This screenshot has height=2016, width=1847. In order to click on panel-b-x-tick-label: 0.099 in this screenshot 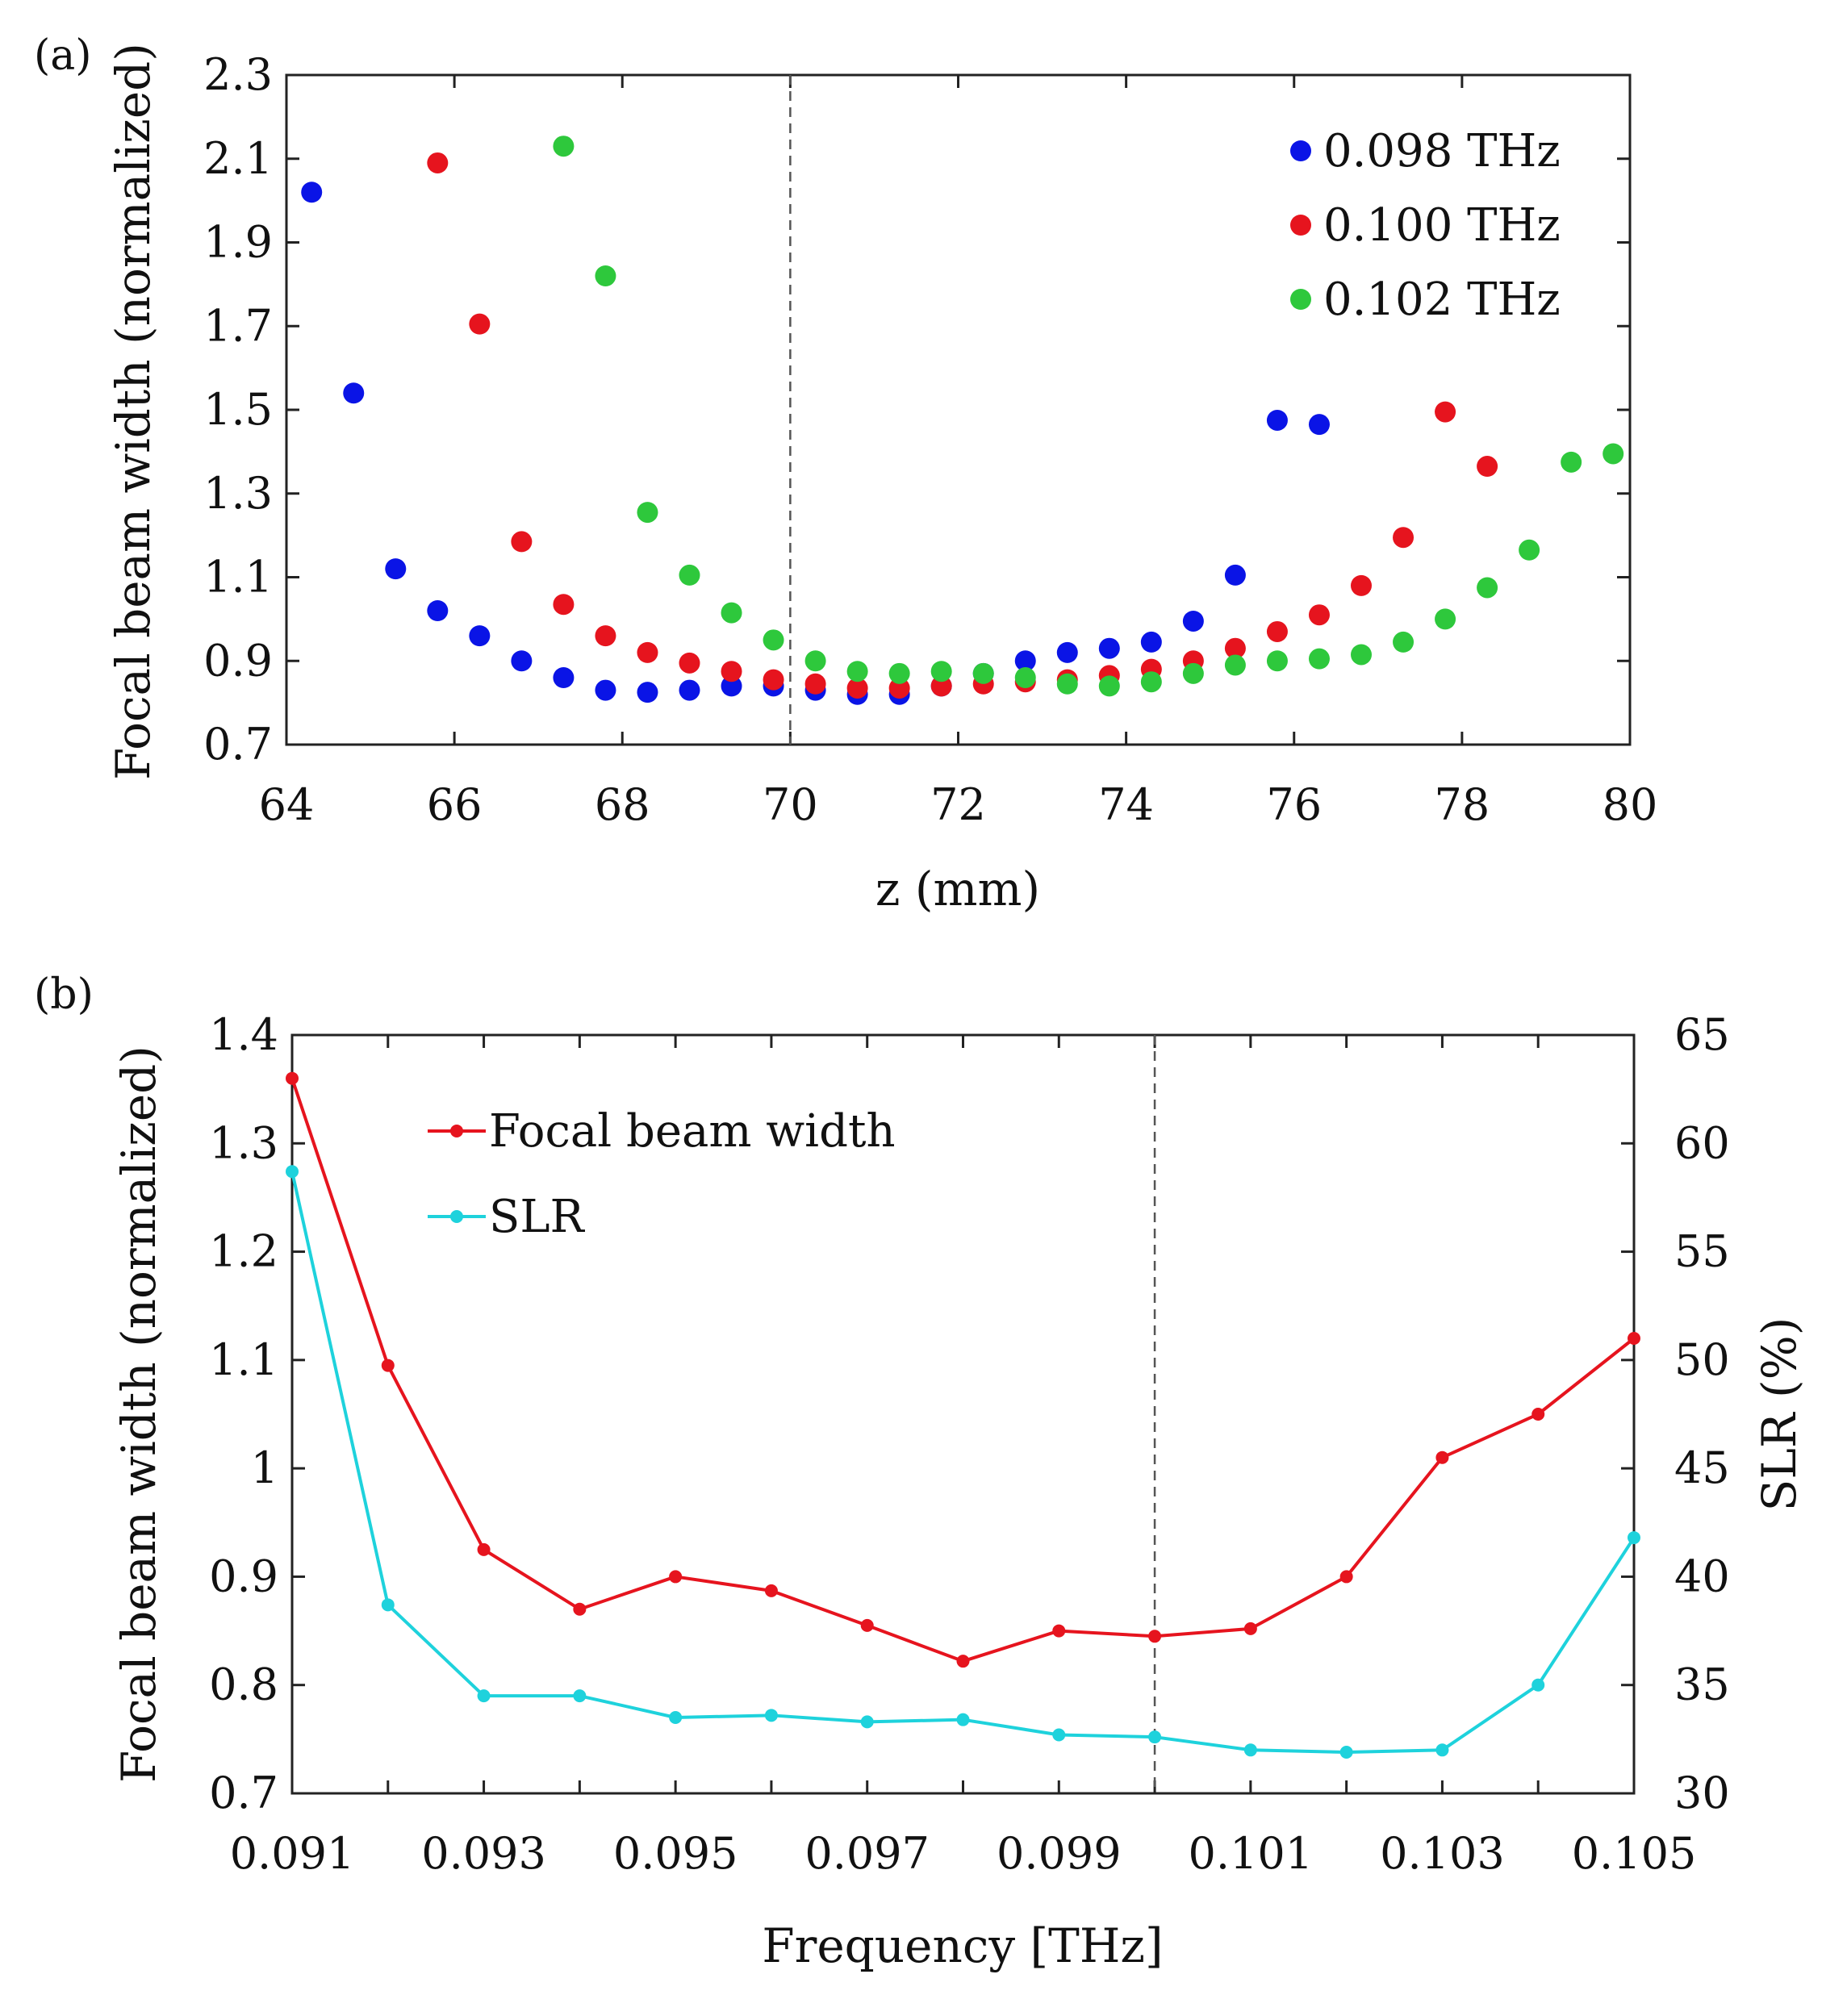, I will do `click(1059, 1853)`.